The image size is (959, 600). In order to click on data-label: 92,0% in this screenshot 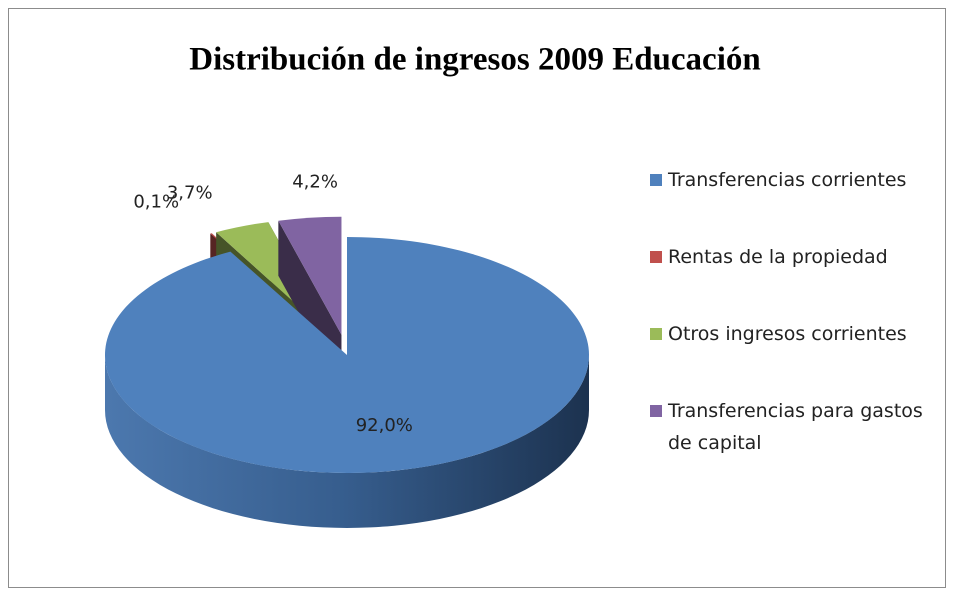, I will do `click(384, 425)`.